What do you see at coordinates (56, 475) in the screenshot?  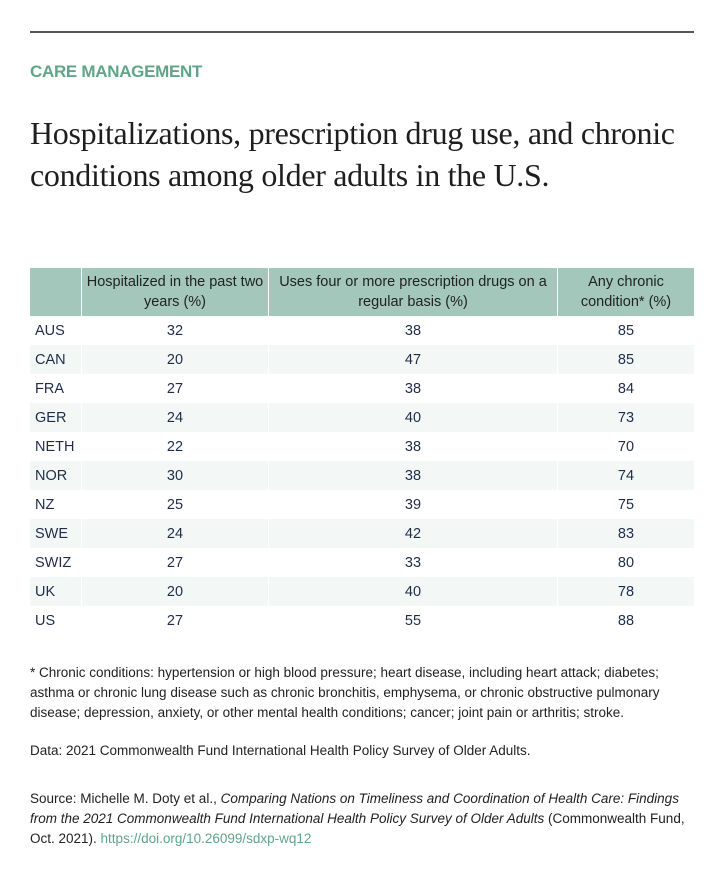 I see `cell-country: NOR` at bounding box center [56, 475].